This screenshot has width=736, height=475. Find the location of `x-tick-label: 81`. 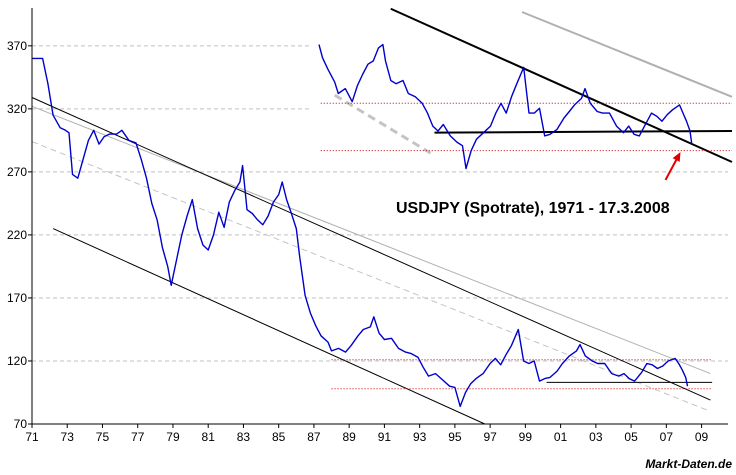

x-tick-label: 81 is located at coordinates (209, 437).